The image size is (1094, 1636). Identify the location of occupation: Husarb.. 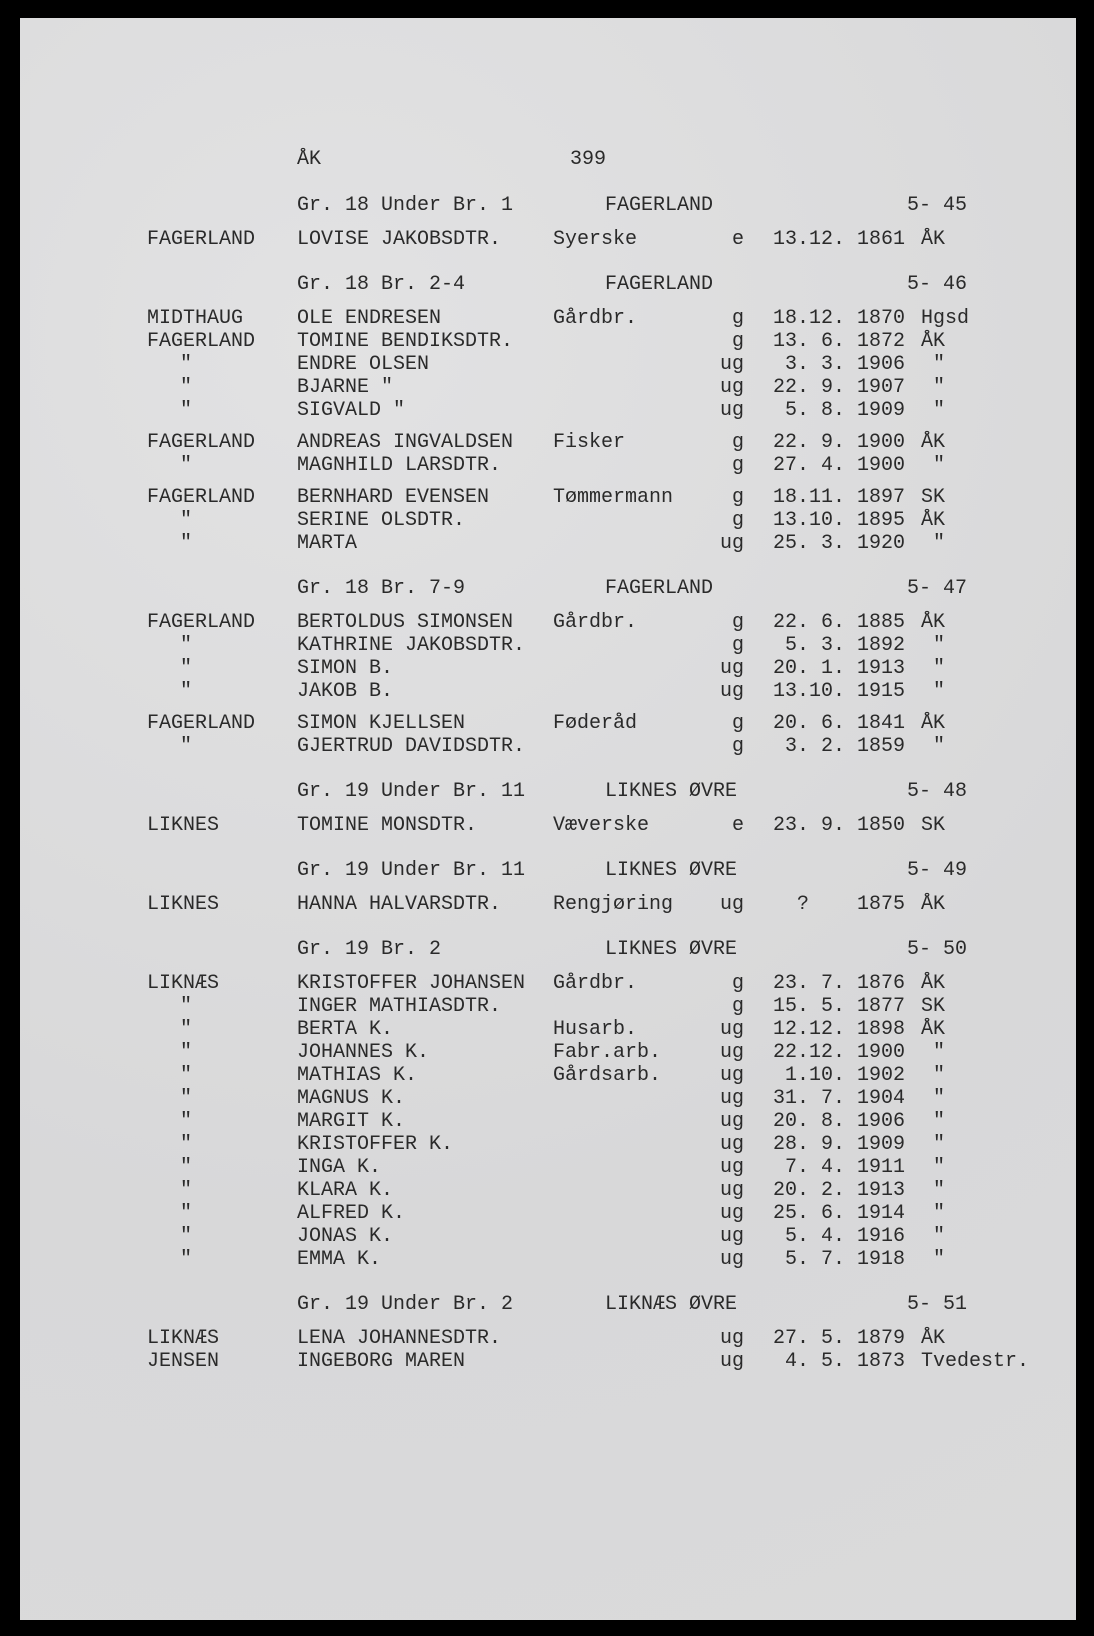
(595, 1029).